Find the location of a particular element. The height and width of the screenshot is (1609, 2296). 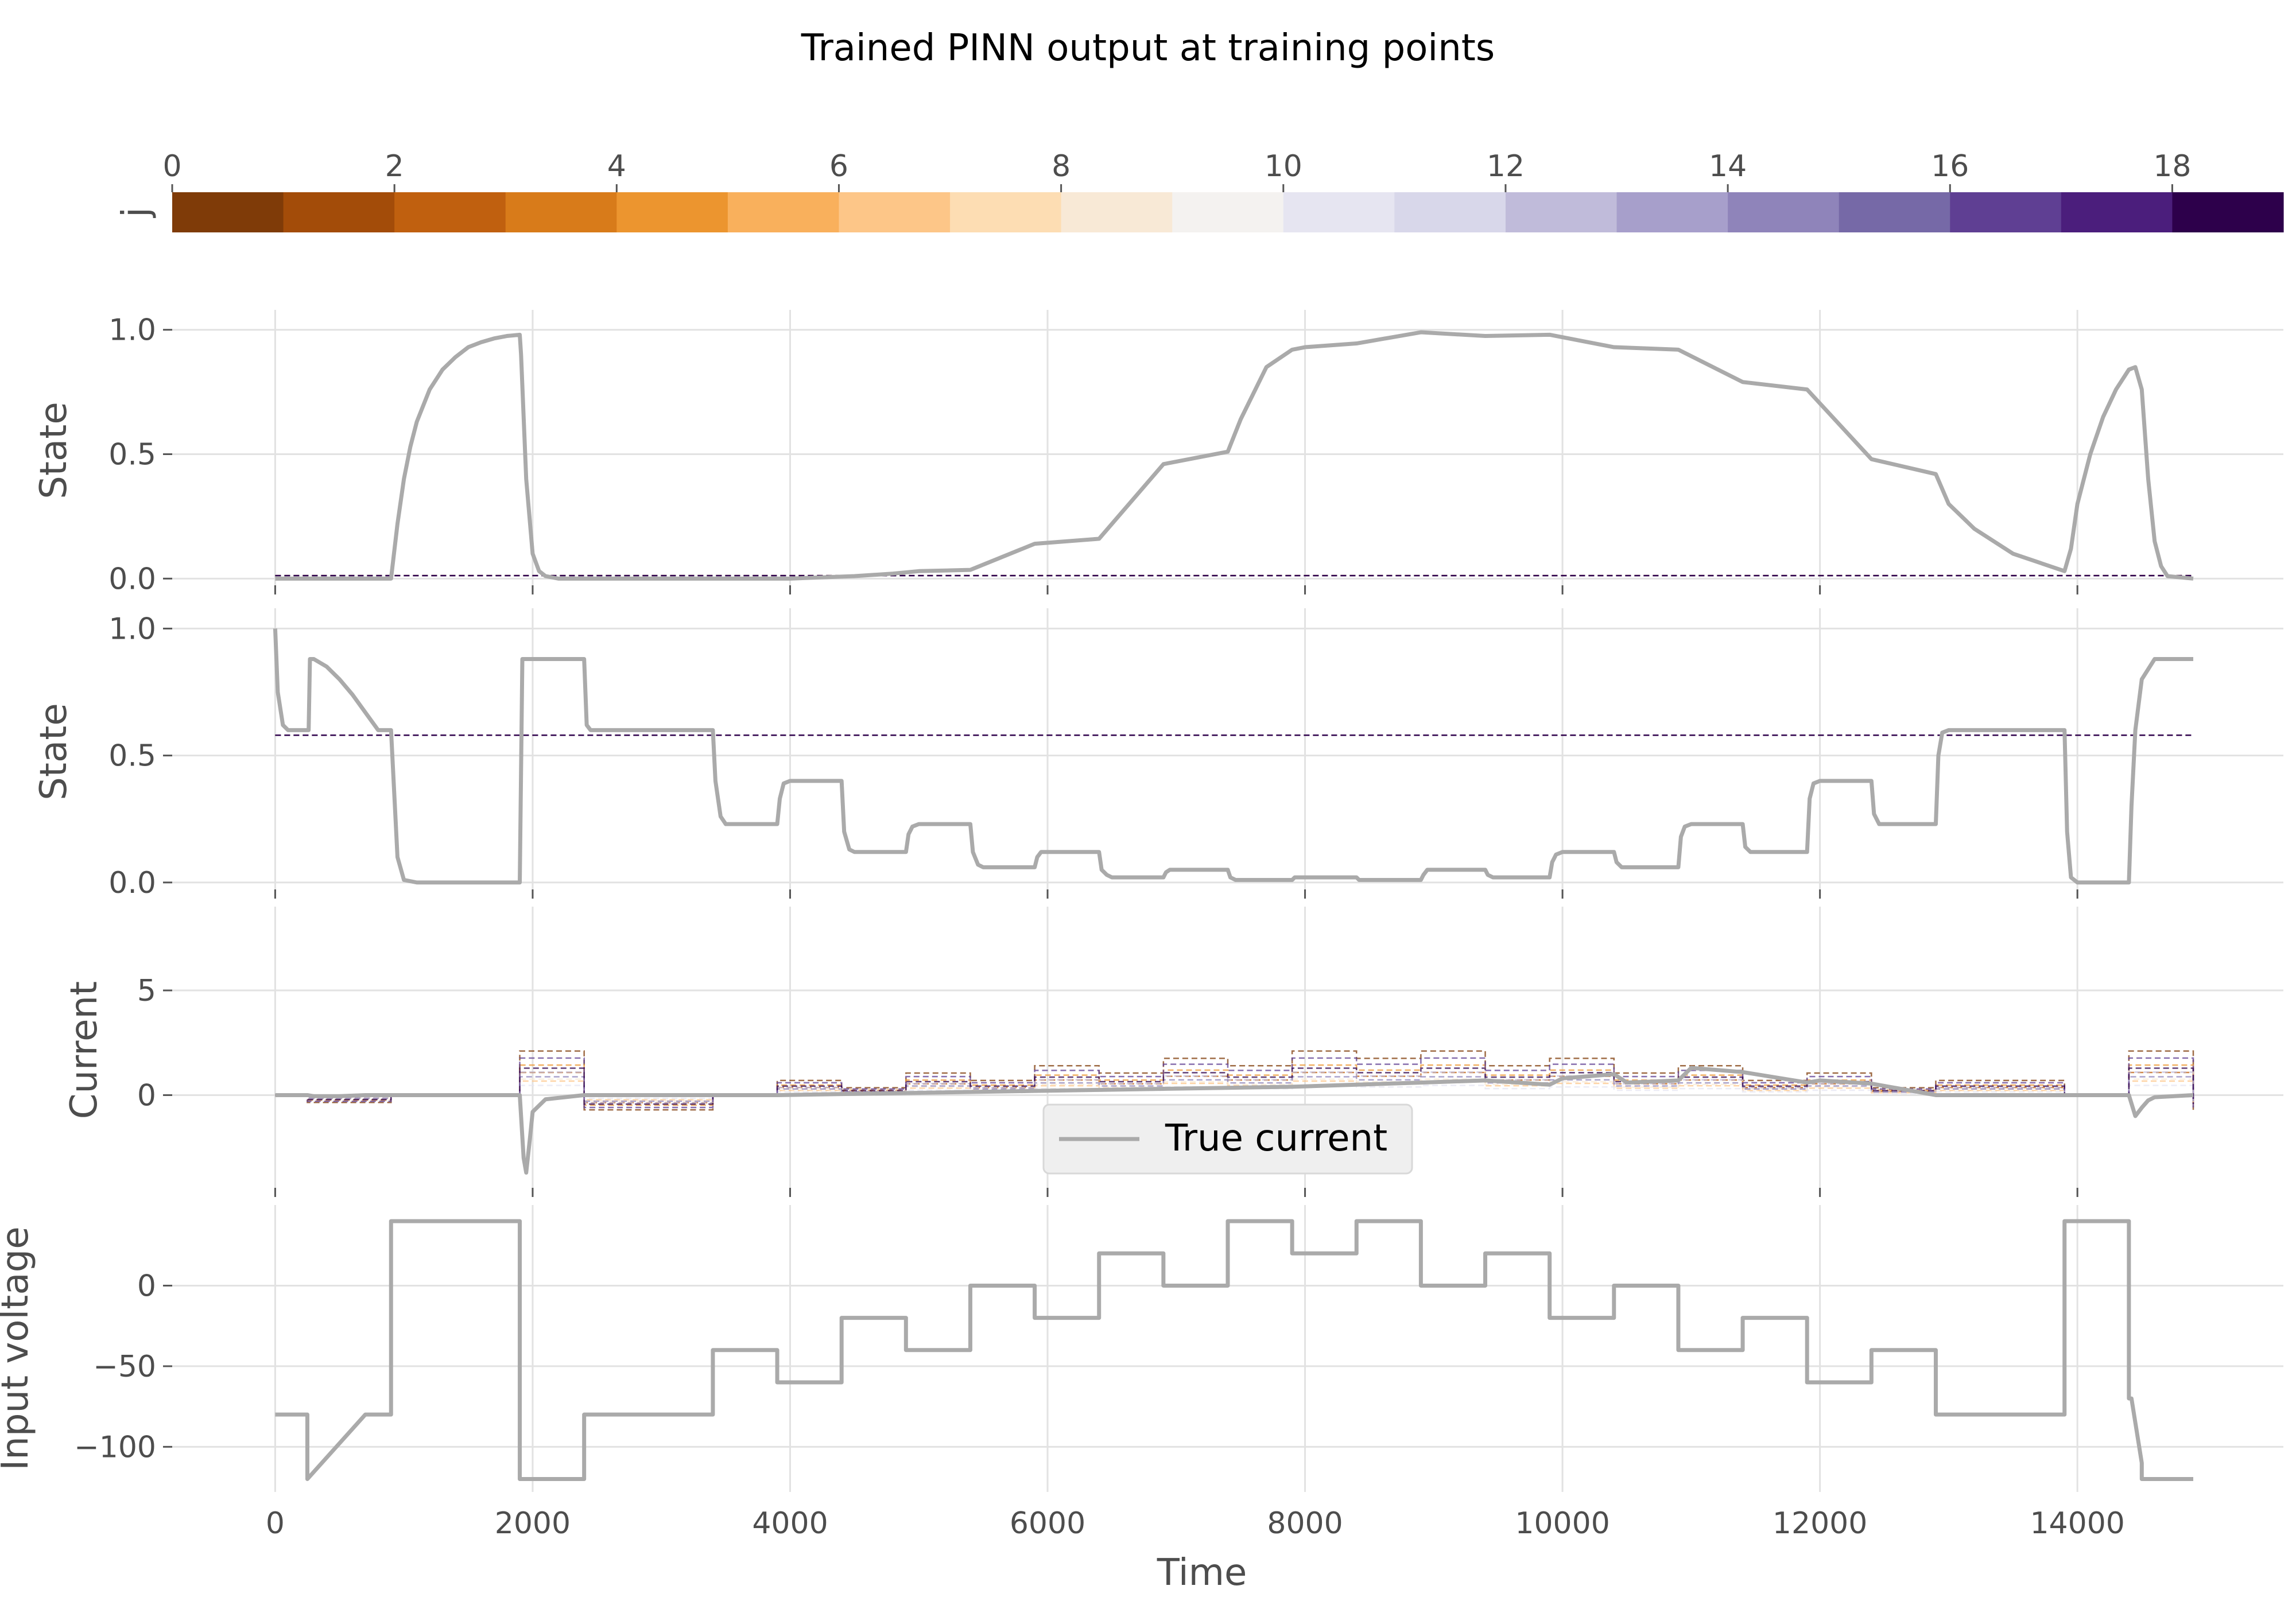

x-tick-label: 10000 is located at coordinates (1562, 1523).